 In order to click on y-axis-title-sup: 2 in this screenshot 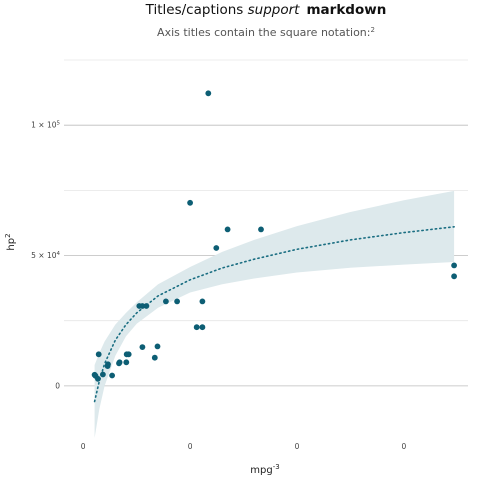, I will do `click(8, 235)`.